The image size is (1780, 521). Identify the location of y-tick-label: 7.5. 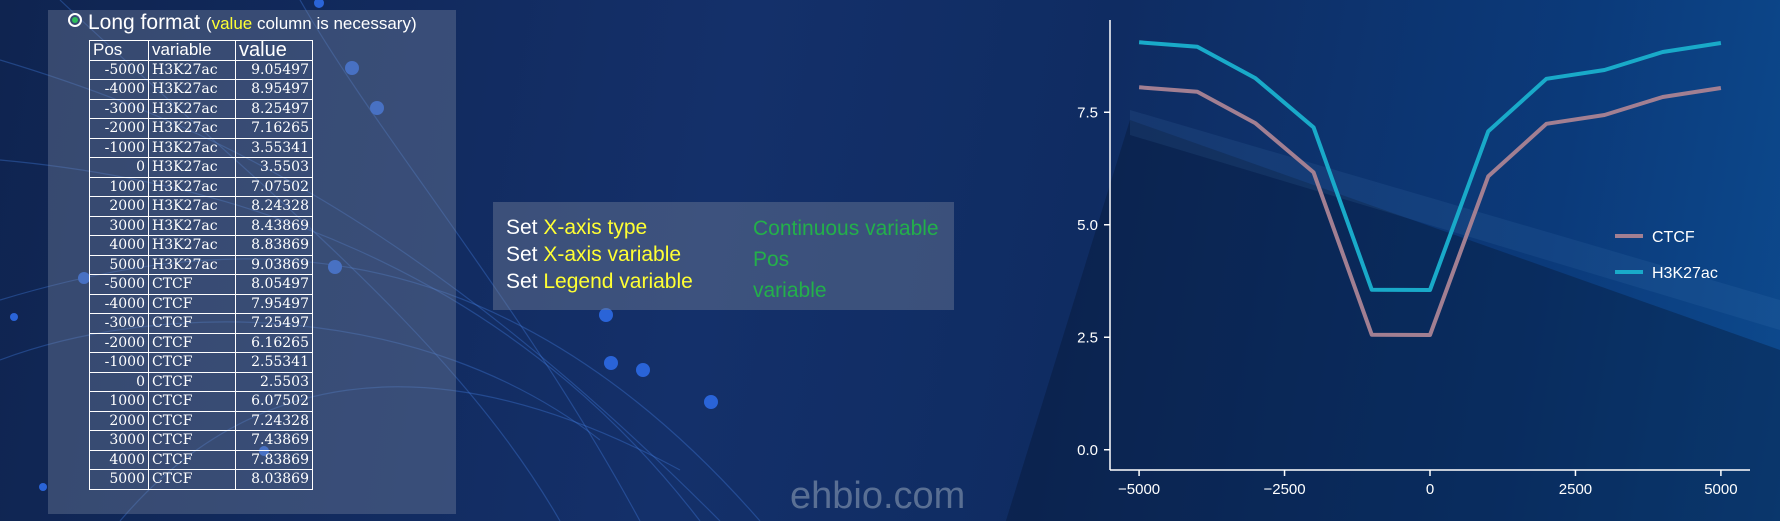
(1087, 112).